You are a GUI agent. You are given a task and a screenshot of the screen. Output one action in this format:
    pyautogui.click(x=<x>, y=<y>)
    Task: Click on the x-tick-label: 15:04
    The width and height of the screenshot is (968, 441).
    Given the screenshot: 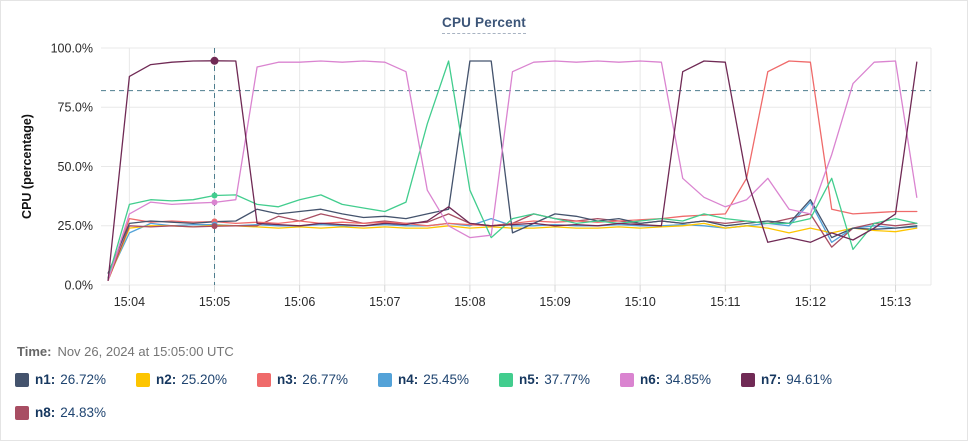 What is the action you would take?
    pyautogui.click(x=129, y=302)
    